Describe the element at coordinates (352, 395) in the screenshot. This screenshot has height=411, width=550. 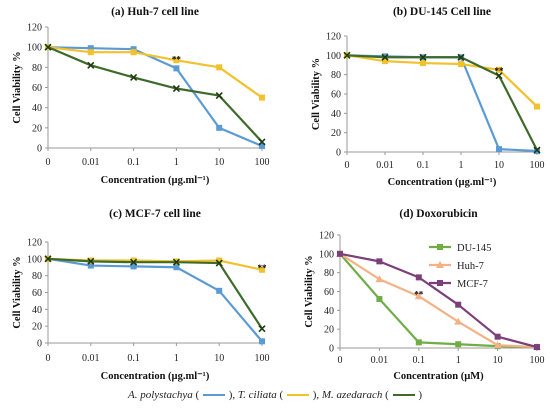
I see `legend-name-m-azedarach: M. azedarach` at that location.